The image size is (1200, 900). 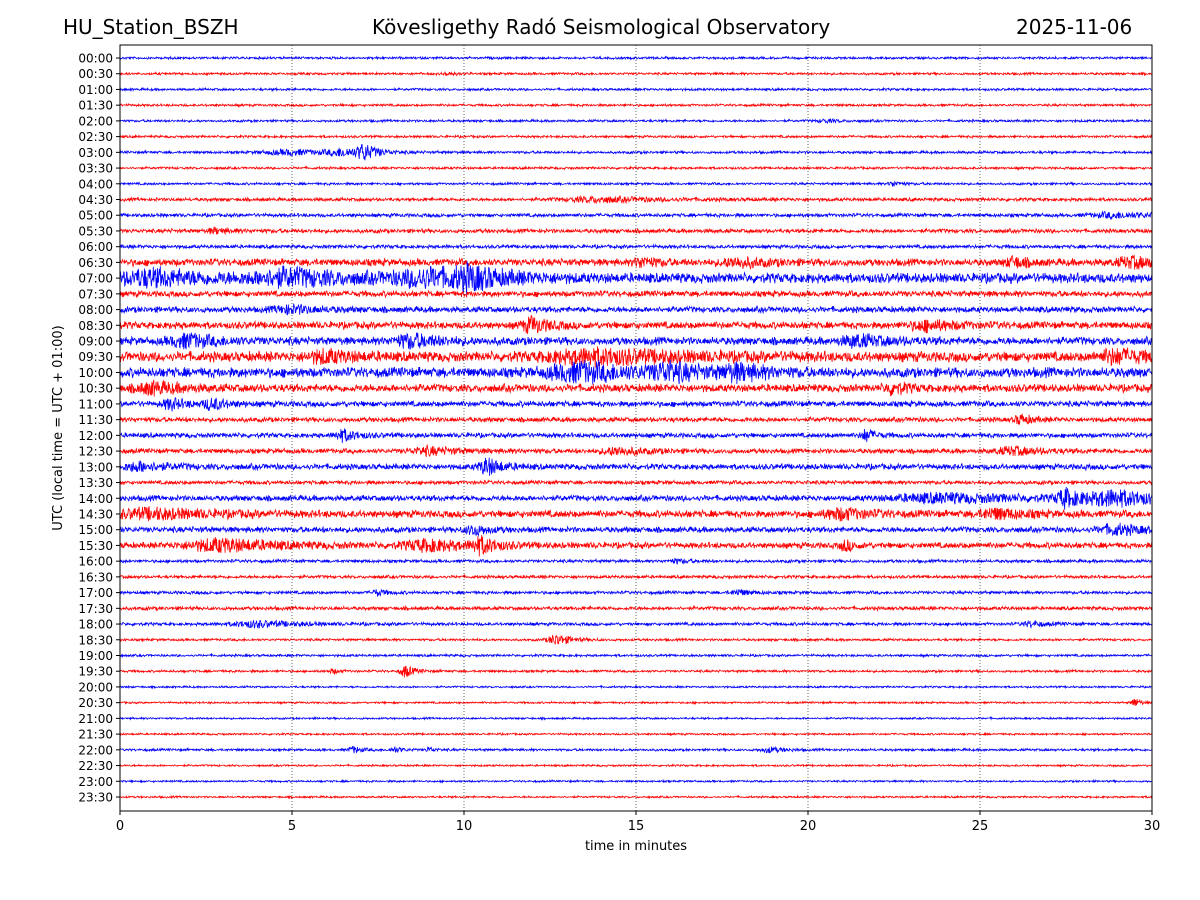 I want to click on date-label: 2025-11-06, so click(x=1074, y=27).